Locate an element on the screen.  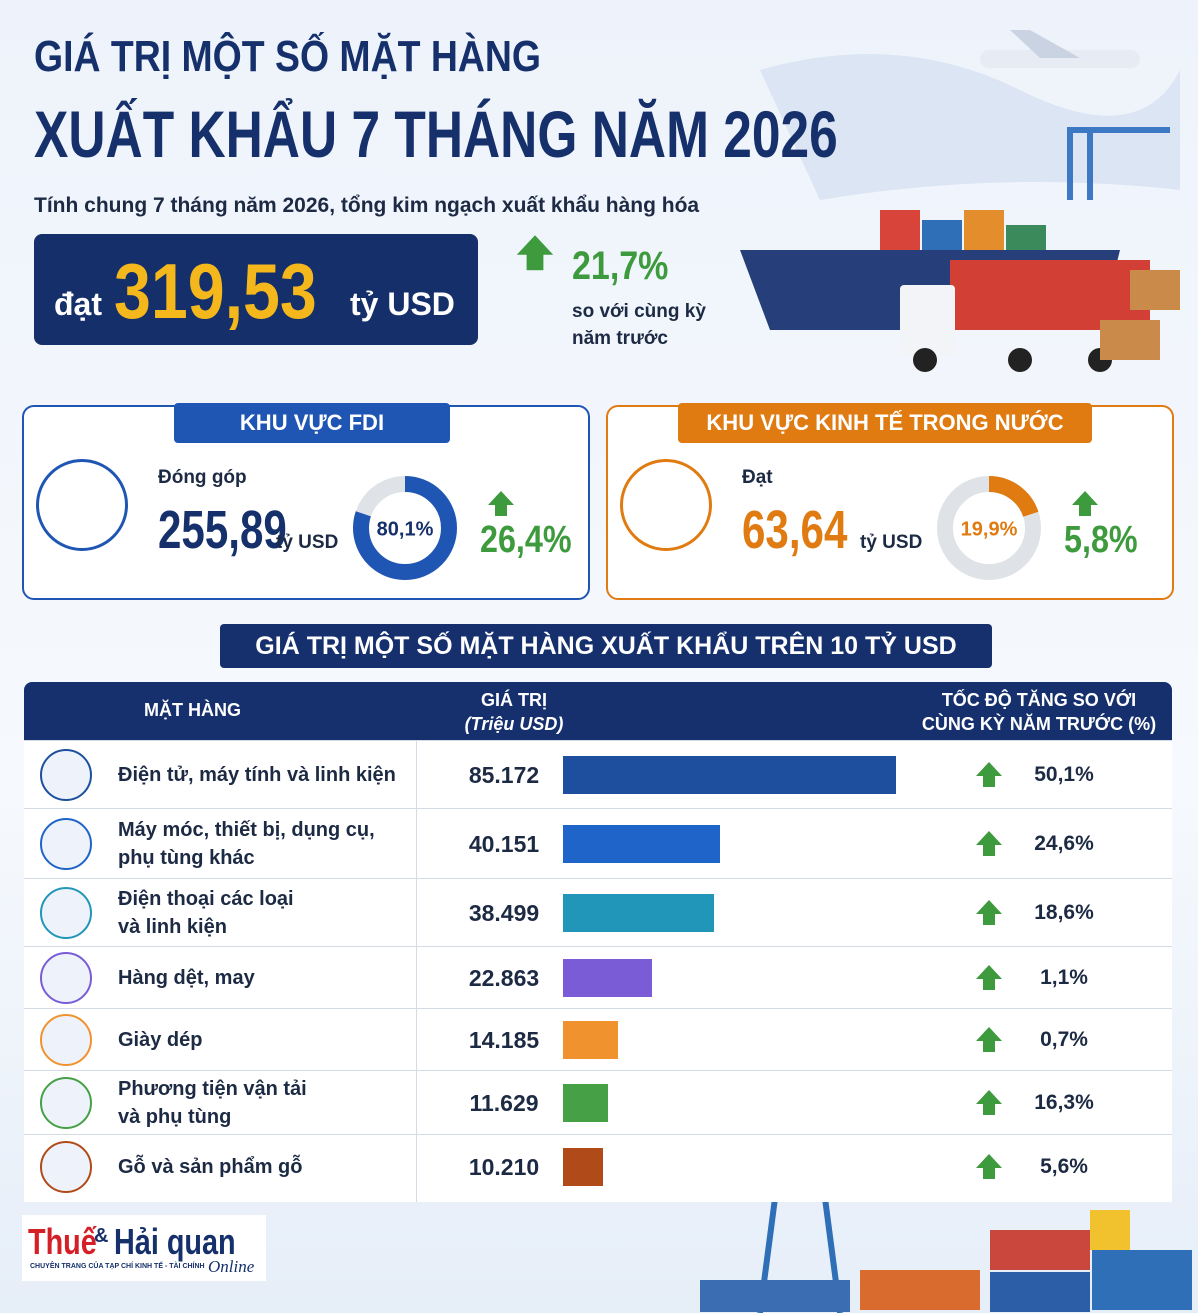
header-value: GIÁ TRỊ (Triệu USD) is located at coordinates (514, 712).